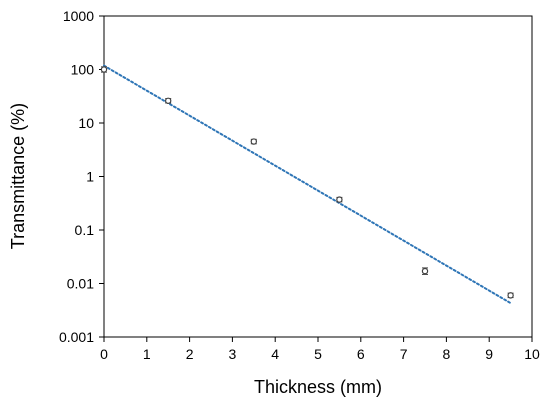 This screenshot has width=550, height=407. Describe the element at coordinates (18, 176) in the screenshot. I see `y-axis-title: Transmittance (%)` at that location.